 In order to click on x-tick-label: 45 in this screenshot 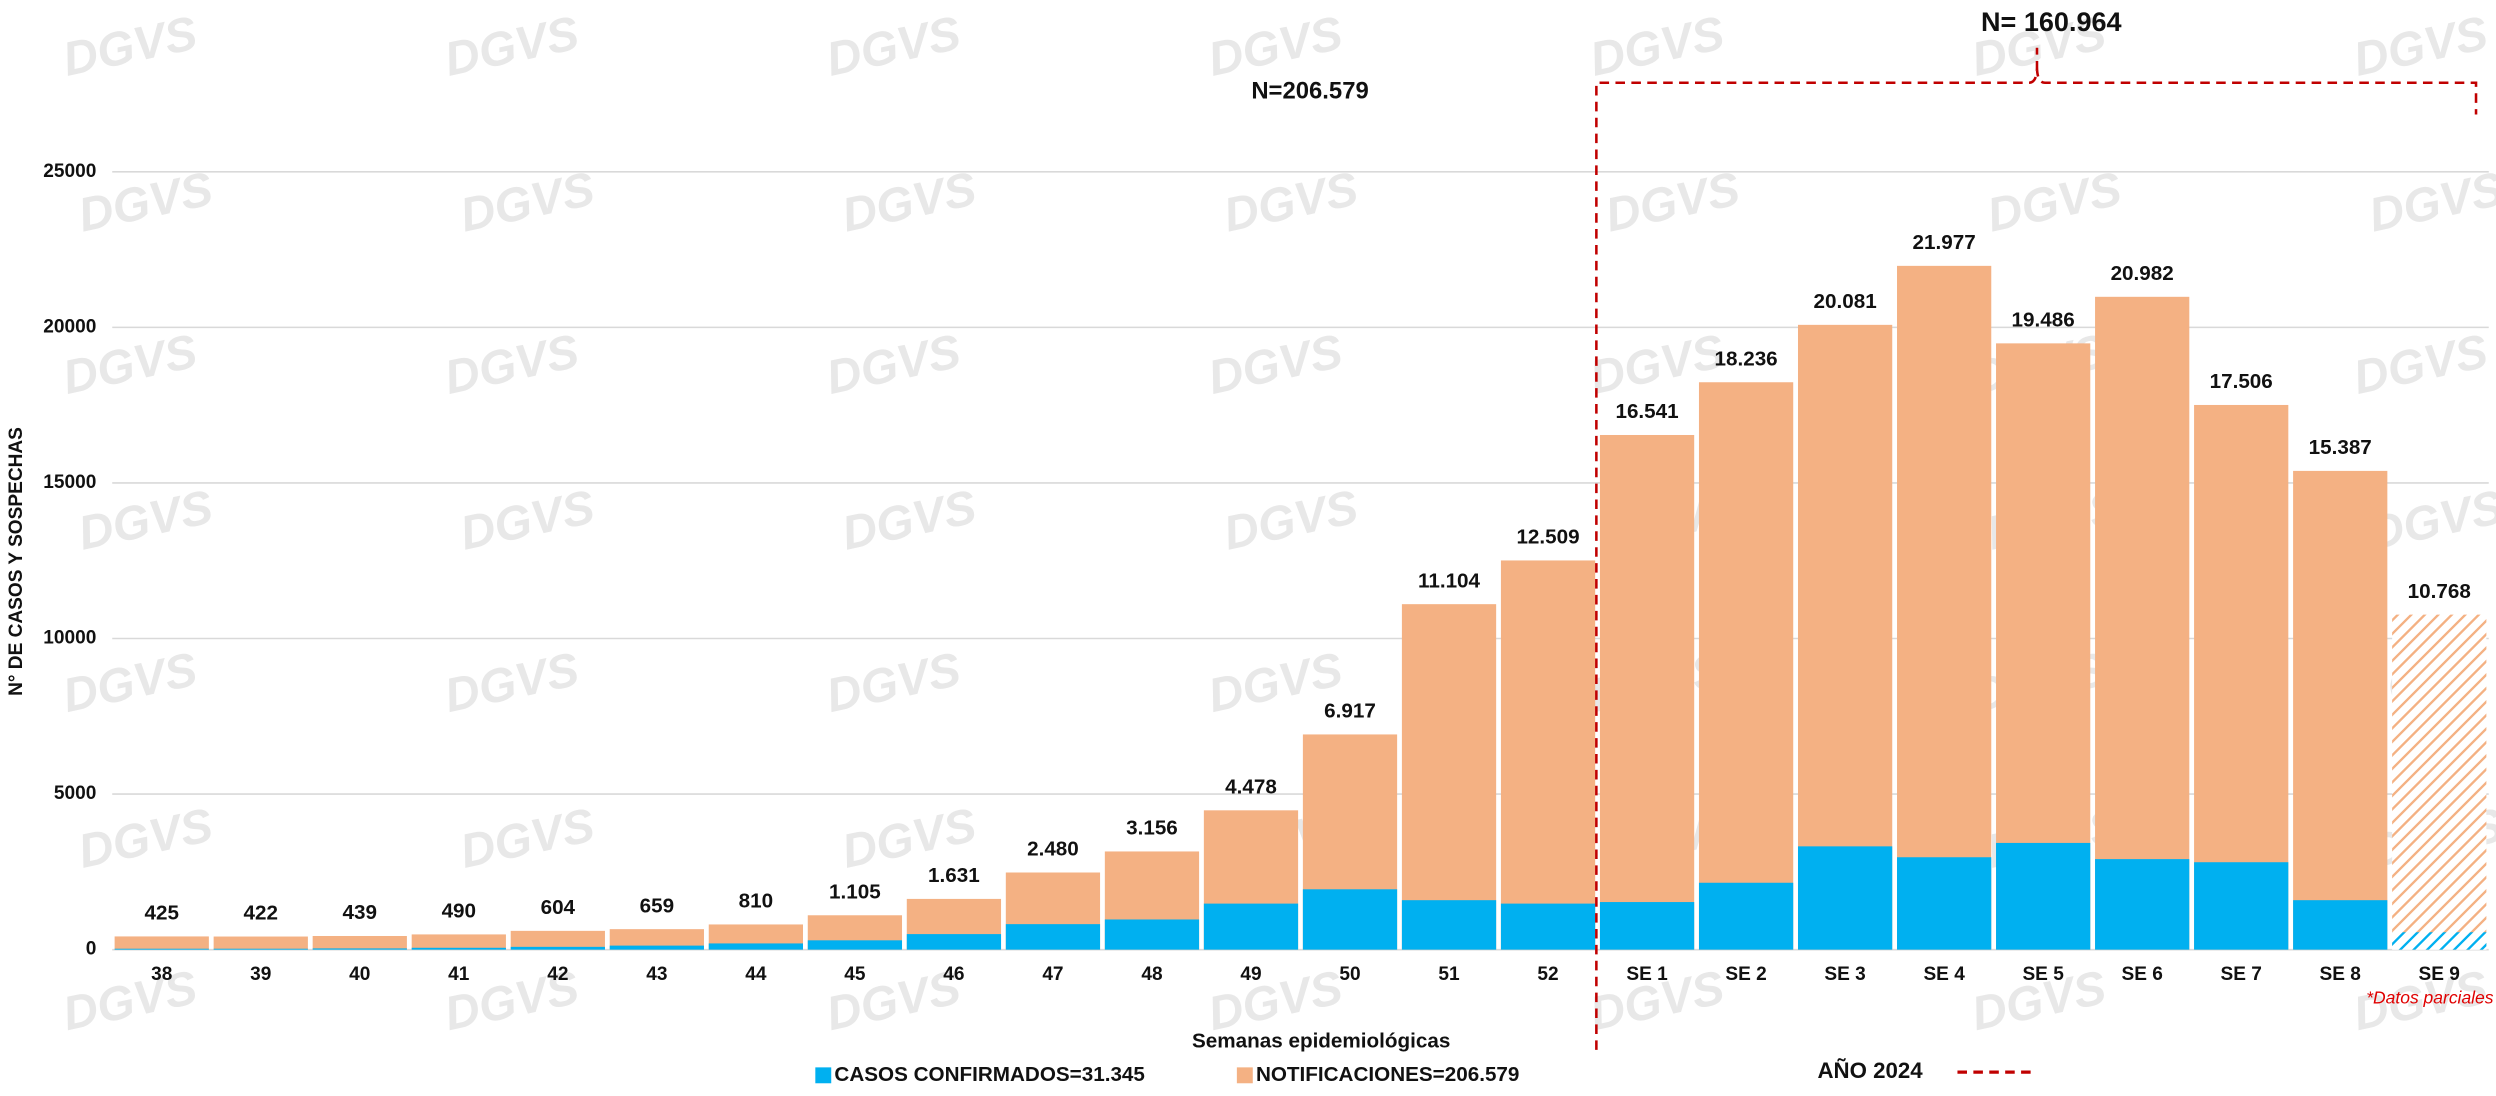, I will do `click(855, 974)`.